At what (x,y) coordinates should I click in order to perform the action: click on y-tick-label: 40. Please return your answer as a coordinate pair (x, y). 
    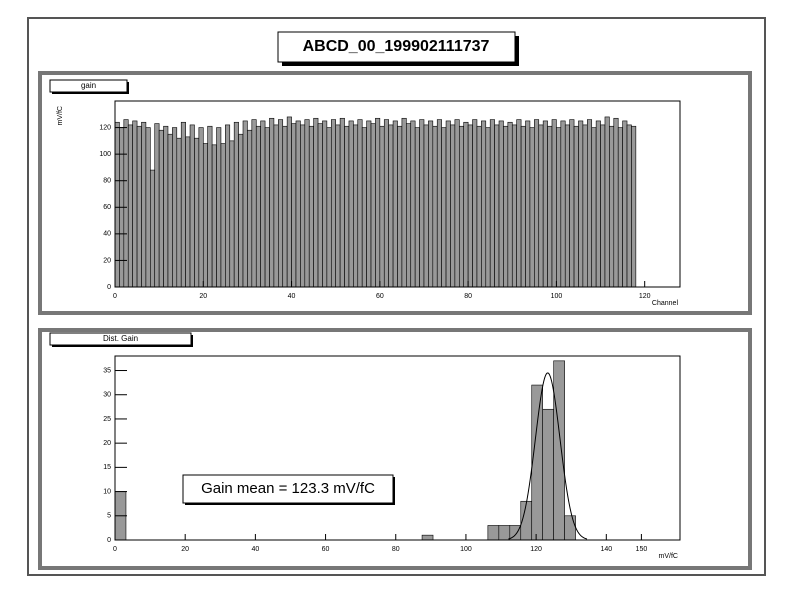
    Looking at the image, I should click on (107, 234).